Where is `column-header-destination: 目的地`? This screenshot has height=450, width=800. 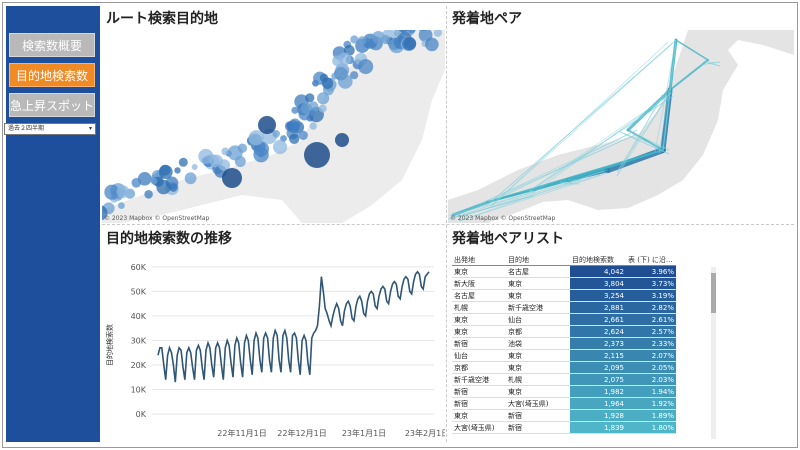
column-header-destination: 目的地 is located at coordinates (538, 260).